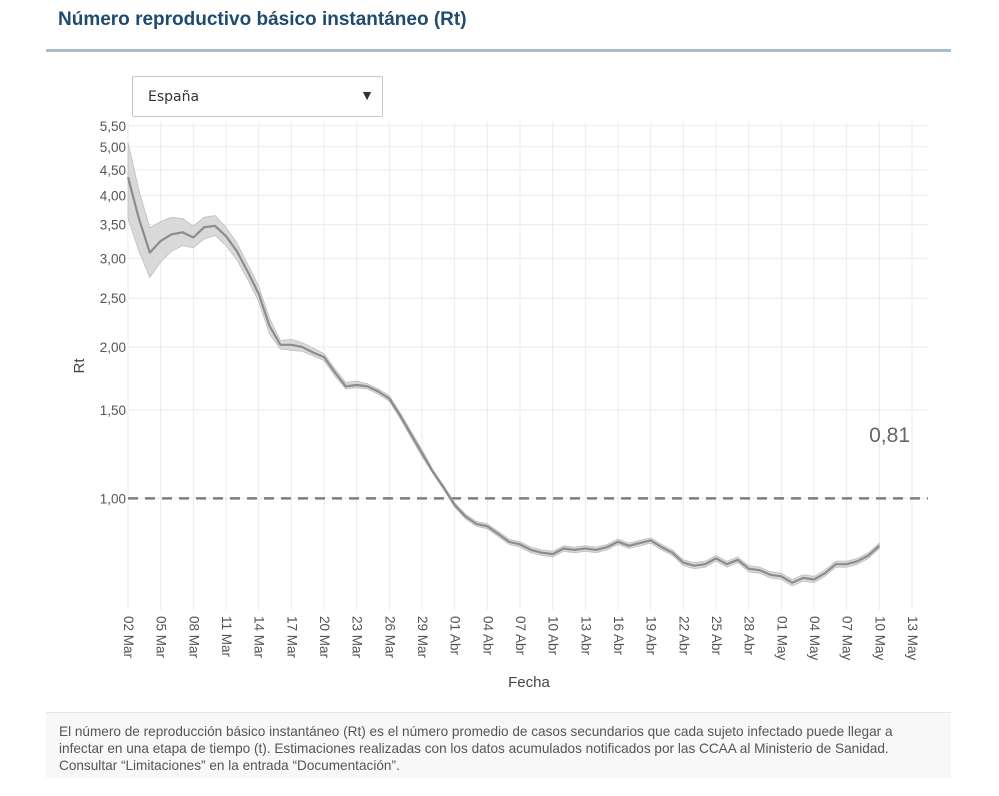  What do you see at coordinates (259, 637) in the screenshot?
I see `x-tick-label: 14 Mar` at bounding box center [259, 637].